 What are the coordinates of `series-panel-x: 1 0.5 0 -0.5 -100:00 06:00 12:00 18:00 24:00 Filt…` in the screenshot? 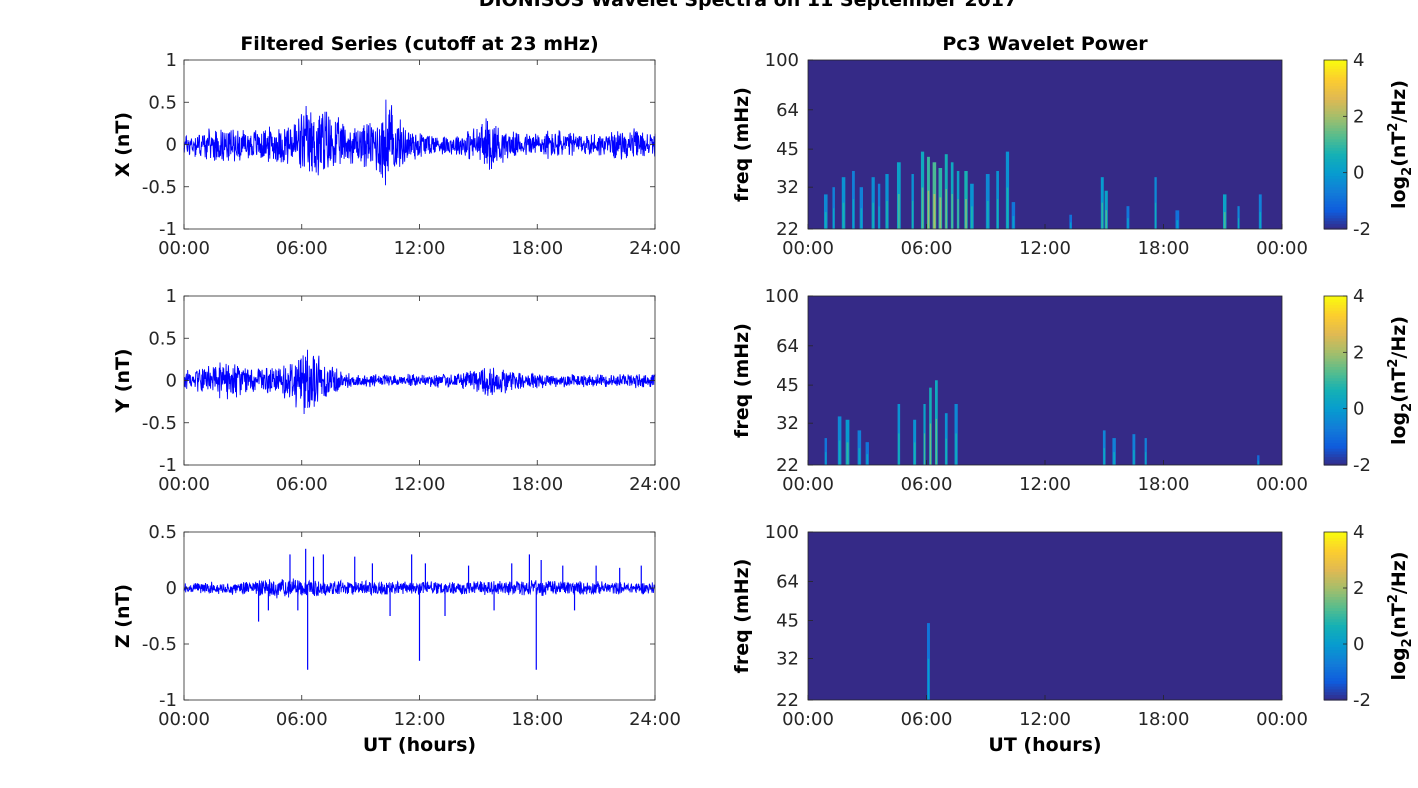 It's located at (396, 146).